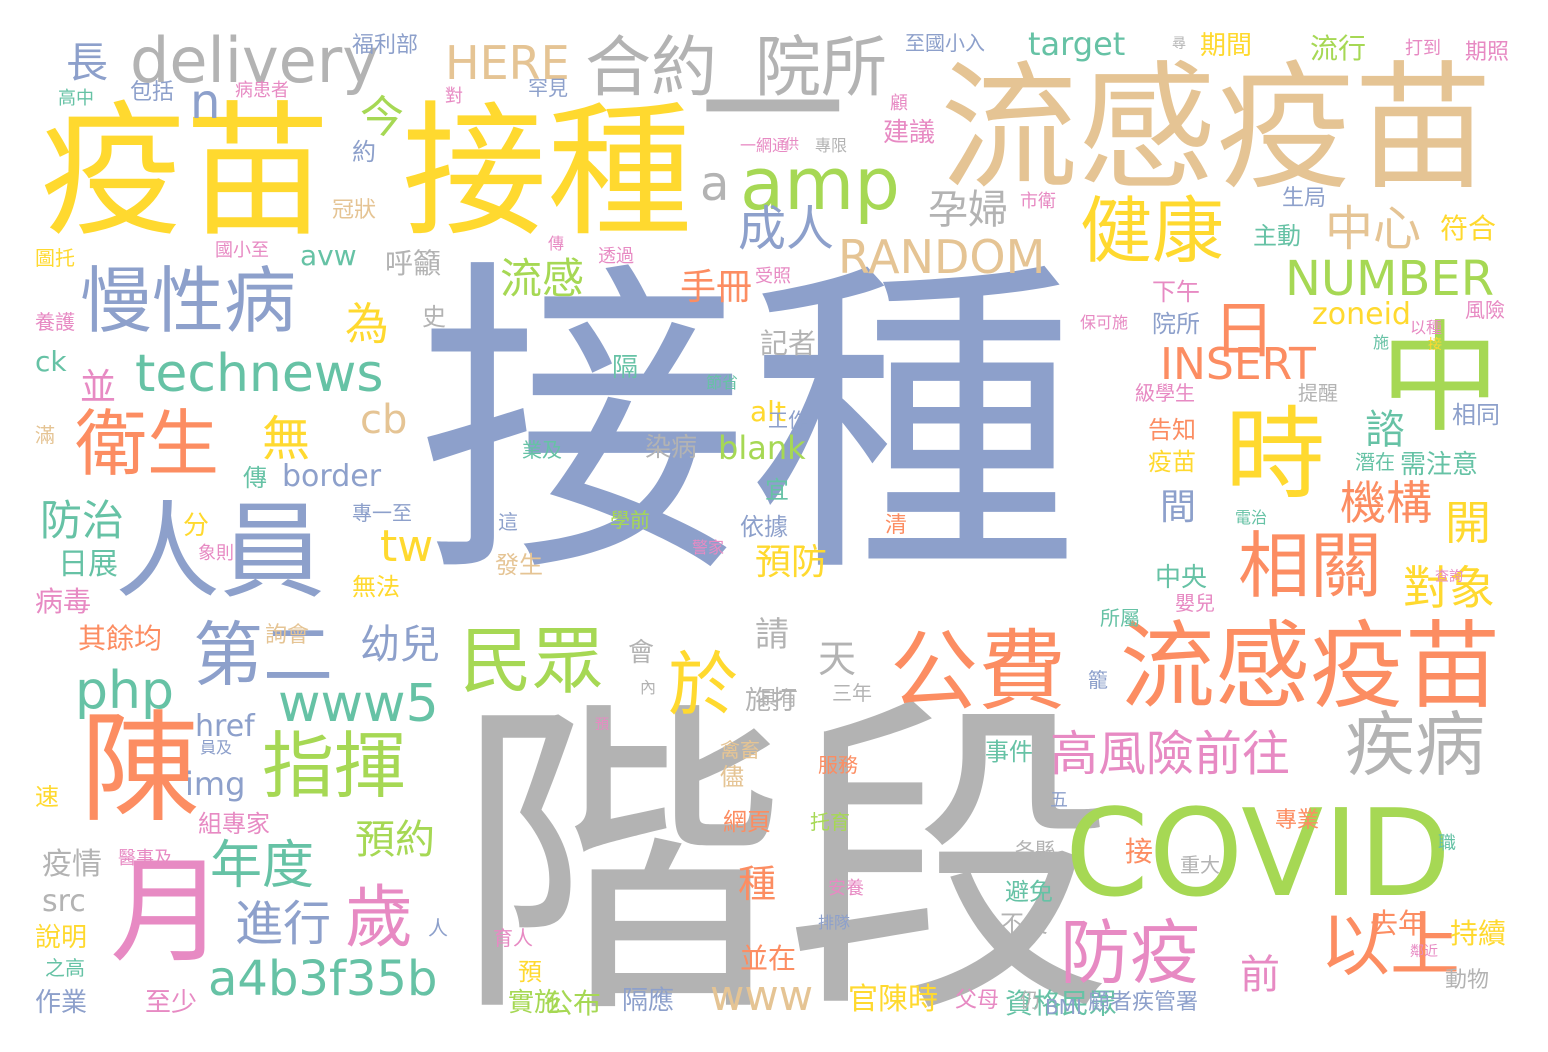 This screenshot has width=1548, height=1052. What do you see at coordinates (140, 769) in the screenshot?
I see `word-11: 陳` at bounding box center [140, 769].